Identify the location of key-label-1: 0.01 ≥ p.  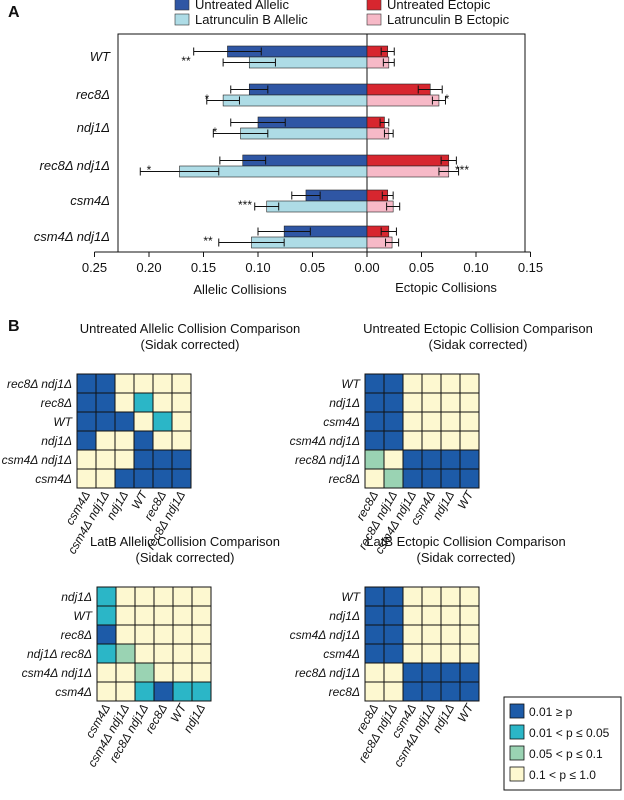
(551, 712).